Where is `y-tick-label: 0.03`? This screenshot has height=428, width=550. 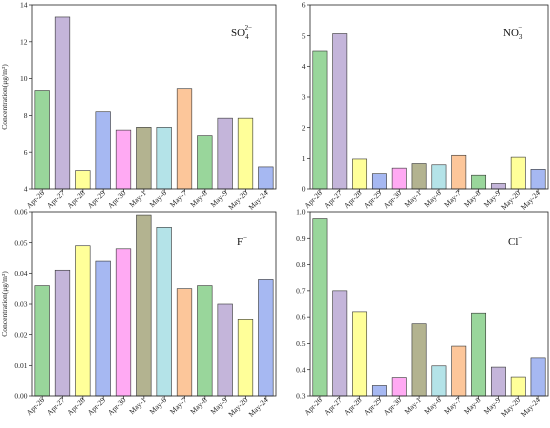 y-tick-label: 0.03 is located at coordinates (20, 304).